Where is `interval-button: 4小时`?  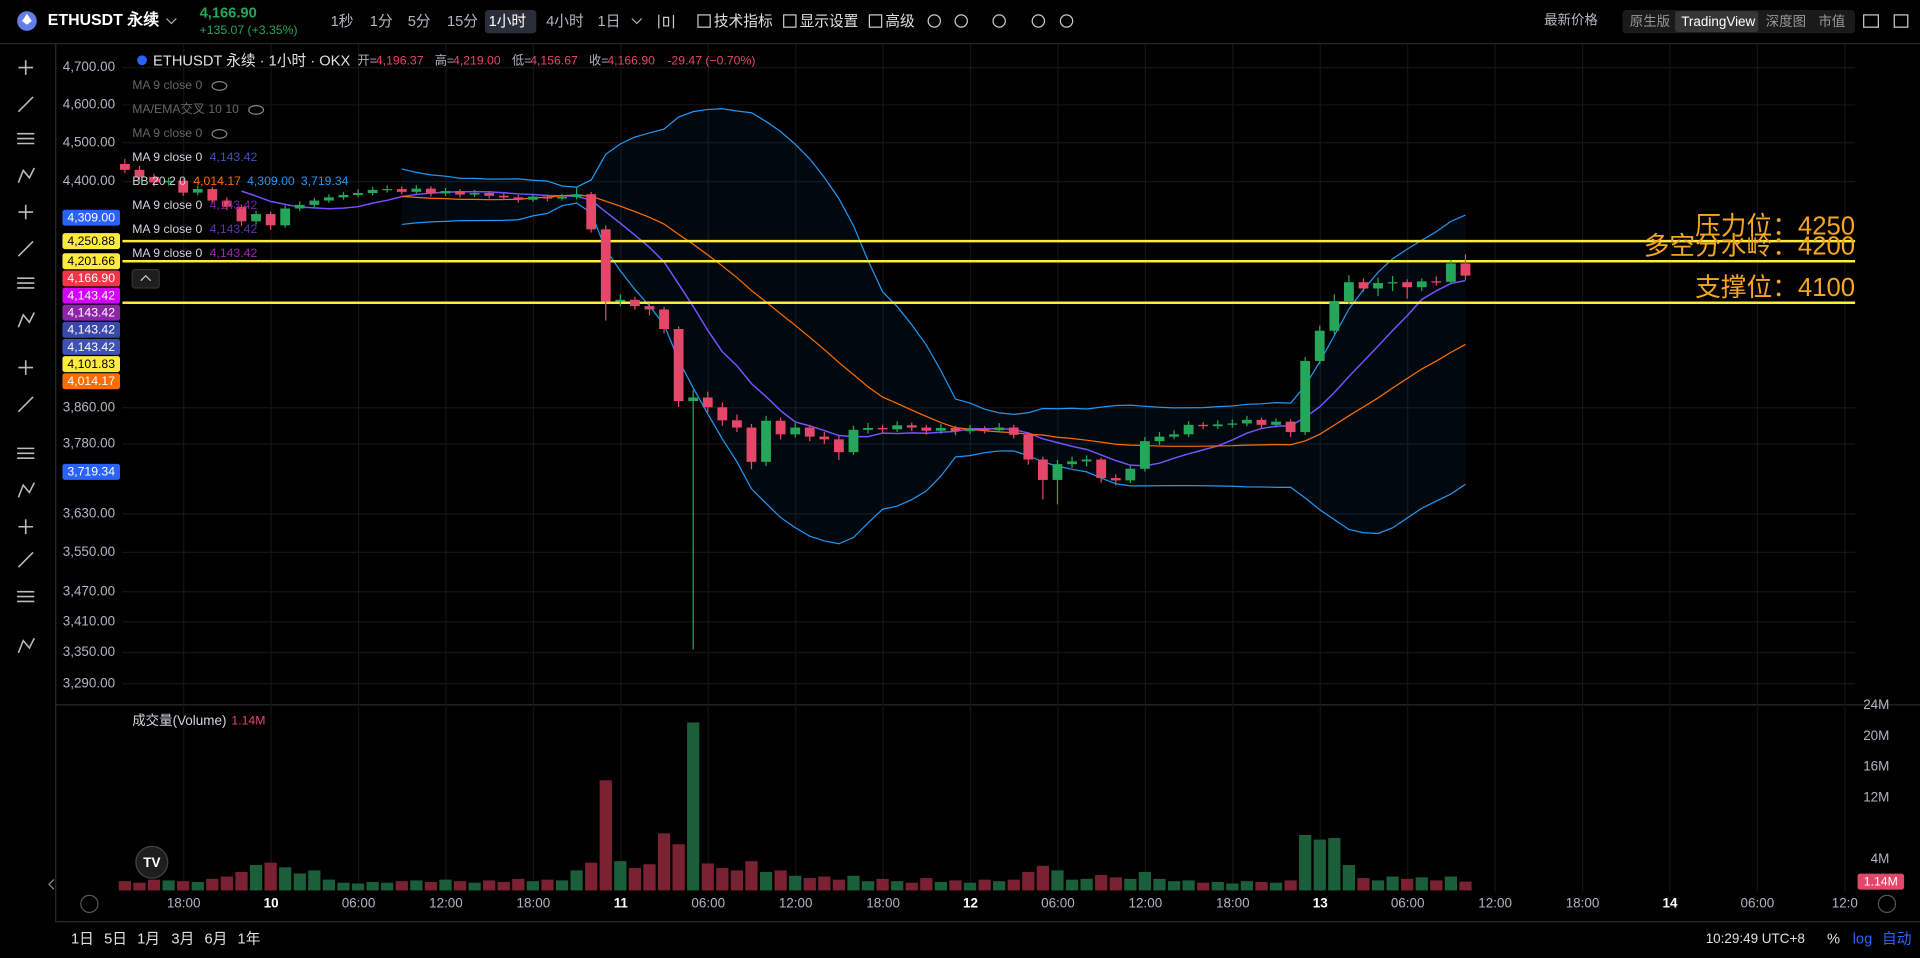
interval-button: 4小时 is located at coordinates (565, 21).